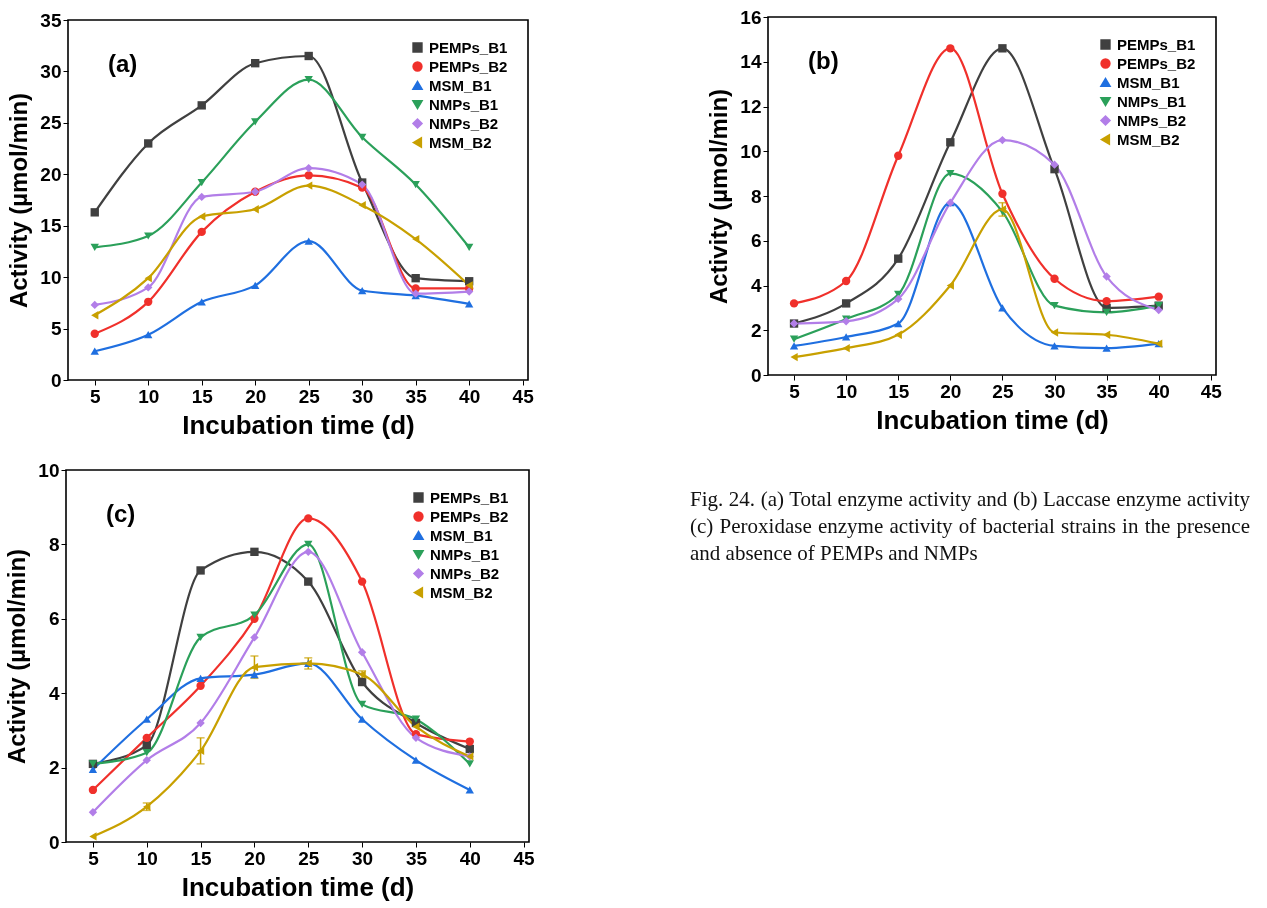 The image size is (1267, 908). Describe the element at coordinates (123, 63) in the screenshot. I see `annotation: (a)` at that location.